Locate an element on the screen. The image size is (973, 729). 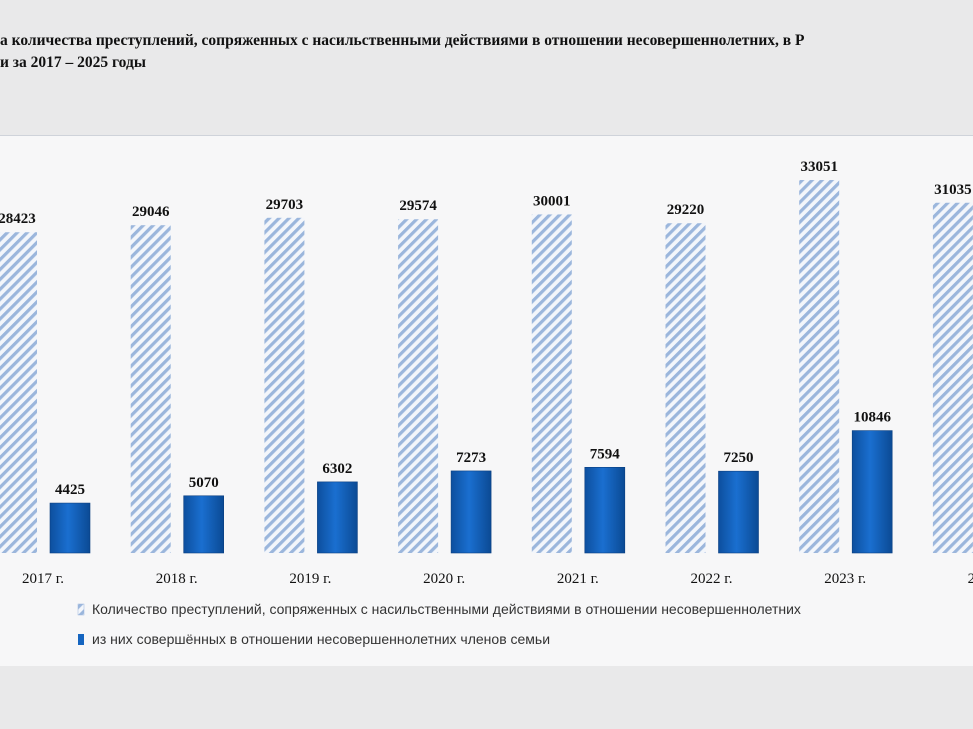
bar-total-label-5: 30001 is located at coordinates (552, 201).